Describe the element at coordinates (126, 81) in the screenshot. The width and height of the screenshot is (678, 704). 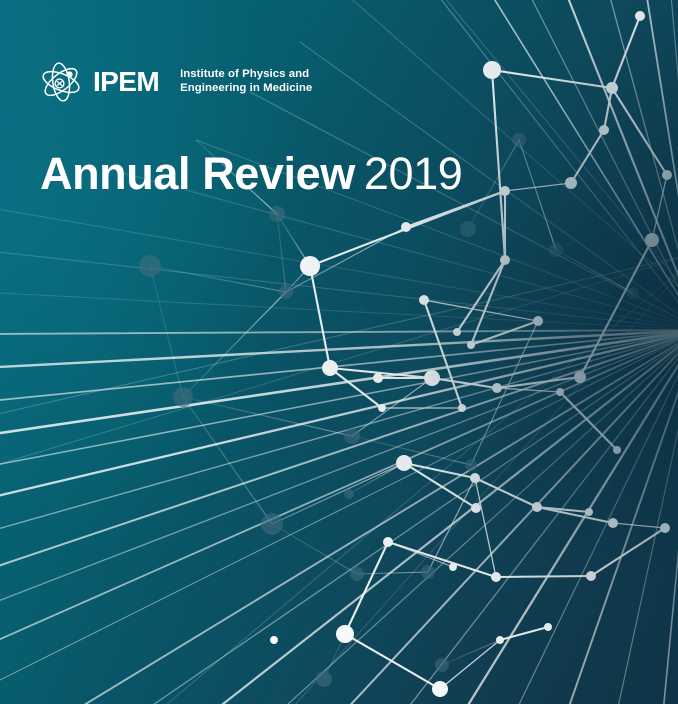
I see `ipem-wordmark: IPEM` at that location.